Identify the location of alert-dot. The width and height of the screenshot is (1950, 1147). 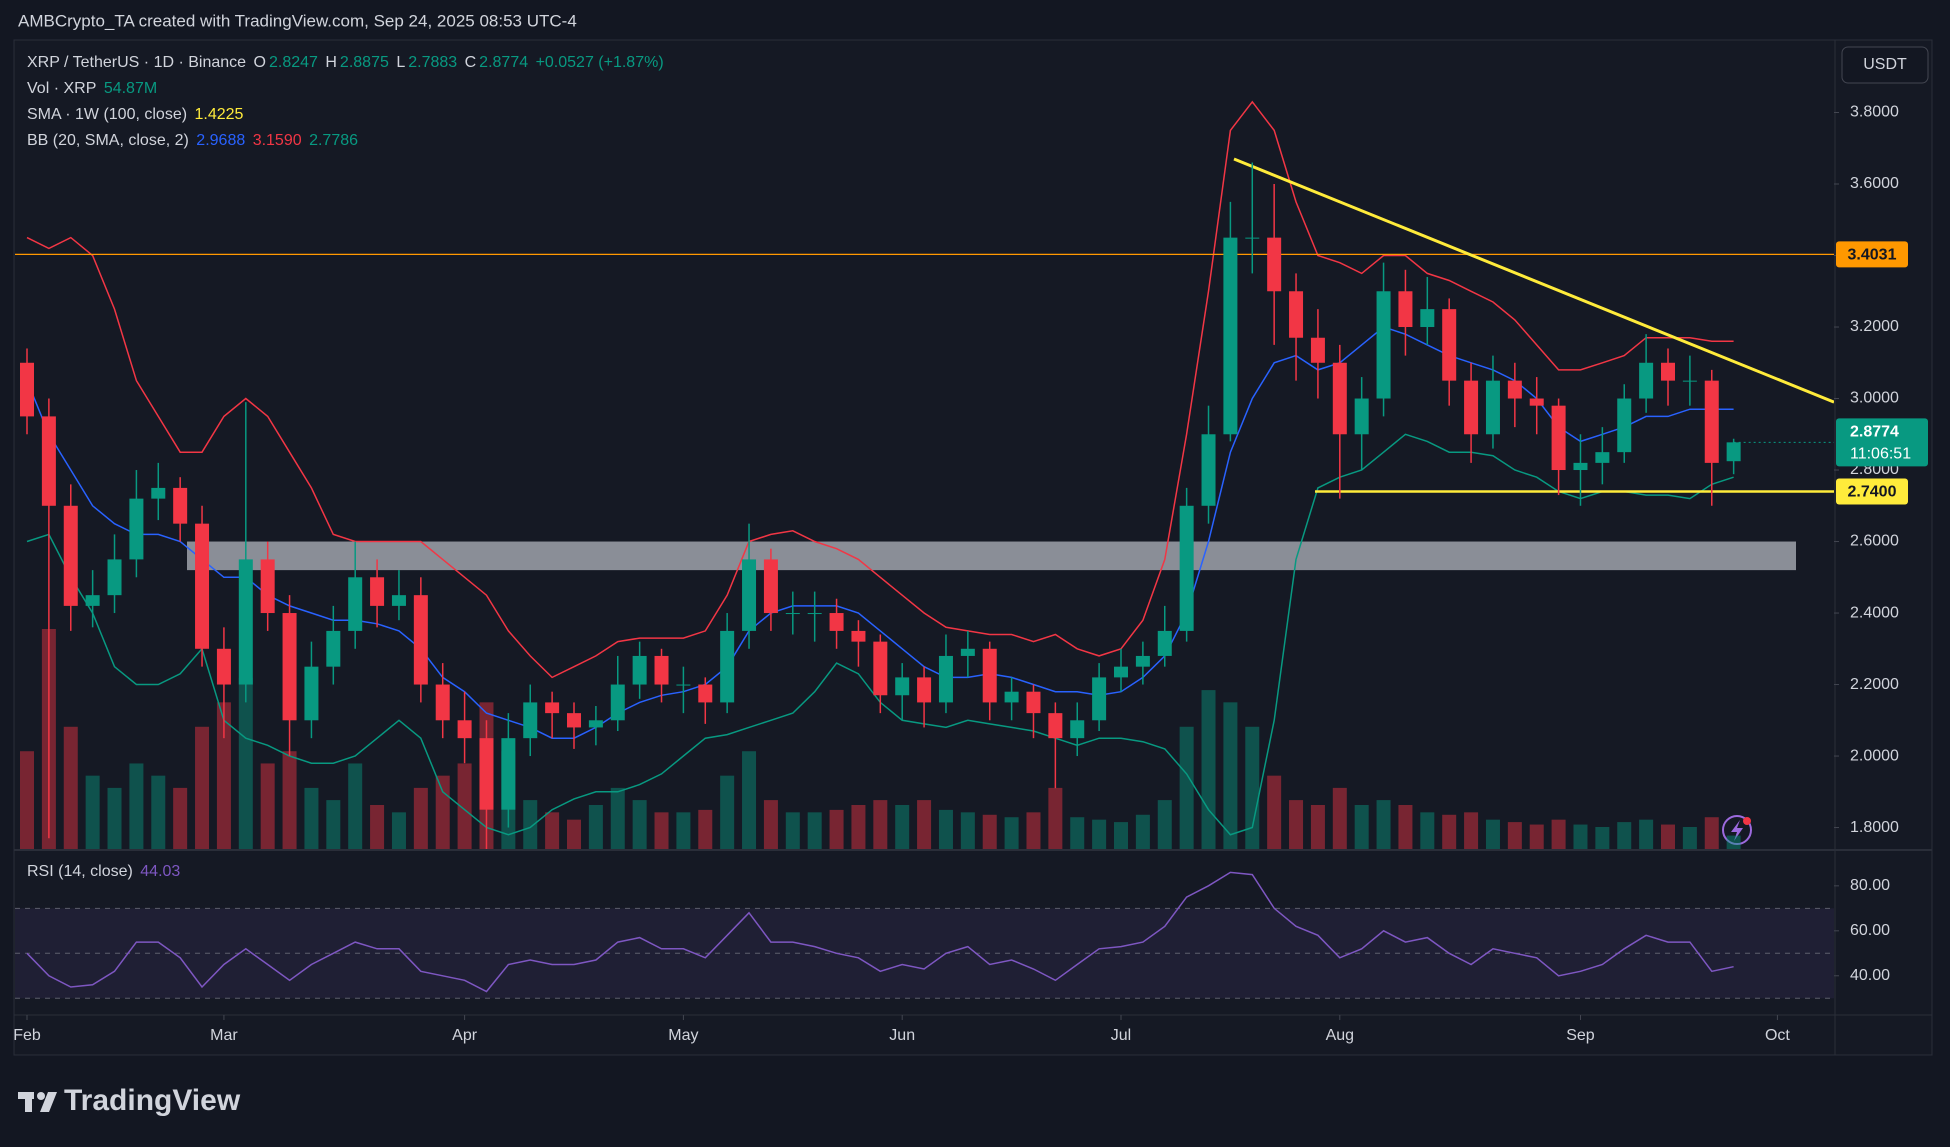
(1747, 821).